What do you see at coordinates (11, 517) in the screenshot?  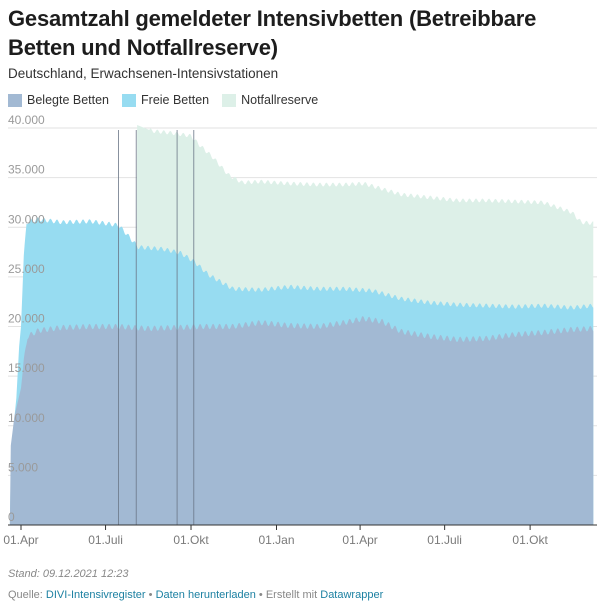 I see `y-tick-label: 0` at bounding box center [11, 517].